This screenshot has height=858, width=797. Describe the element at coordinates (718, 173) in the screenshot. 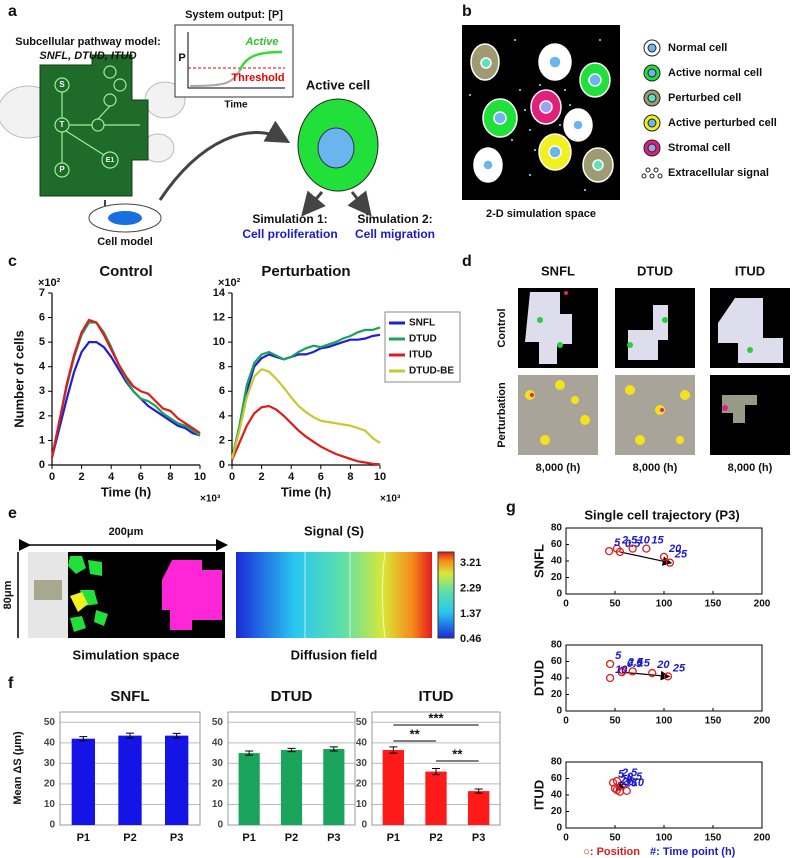

I see `legend-label: Extracellular signal` at that location.